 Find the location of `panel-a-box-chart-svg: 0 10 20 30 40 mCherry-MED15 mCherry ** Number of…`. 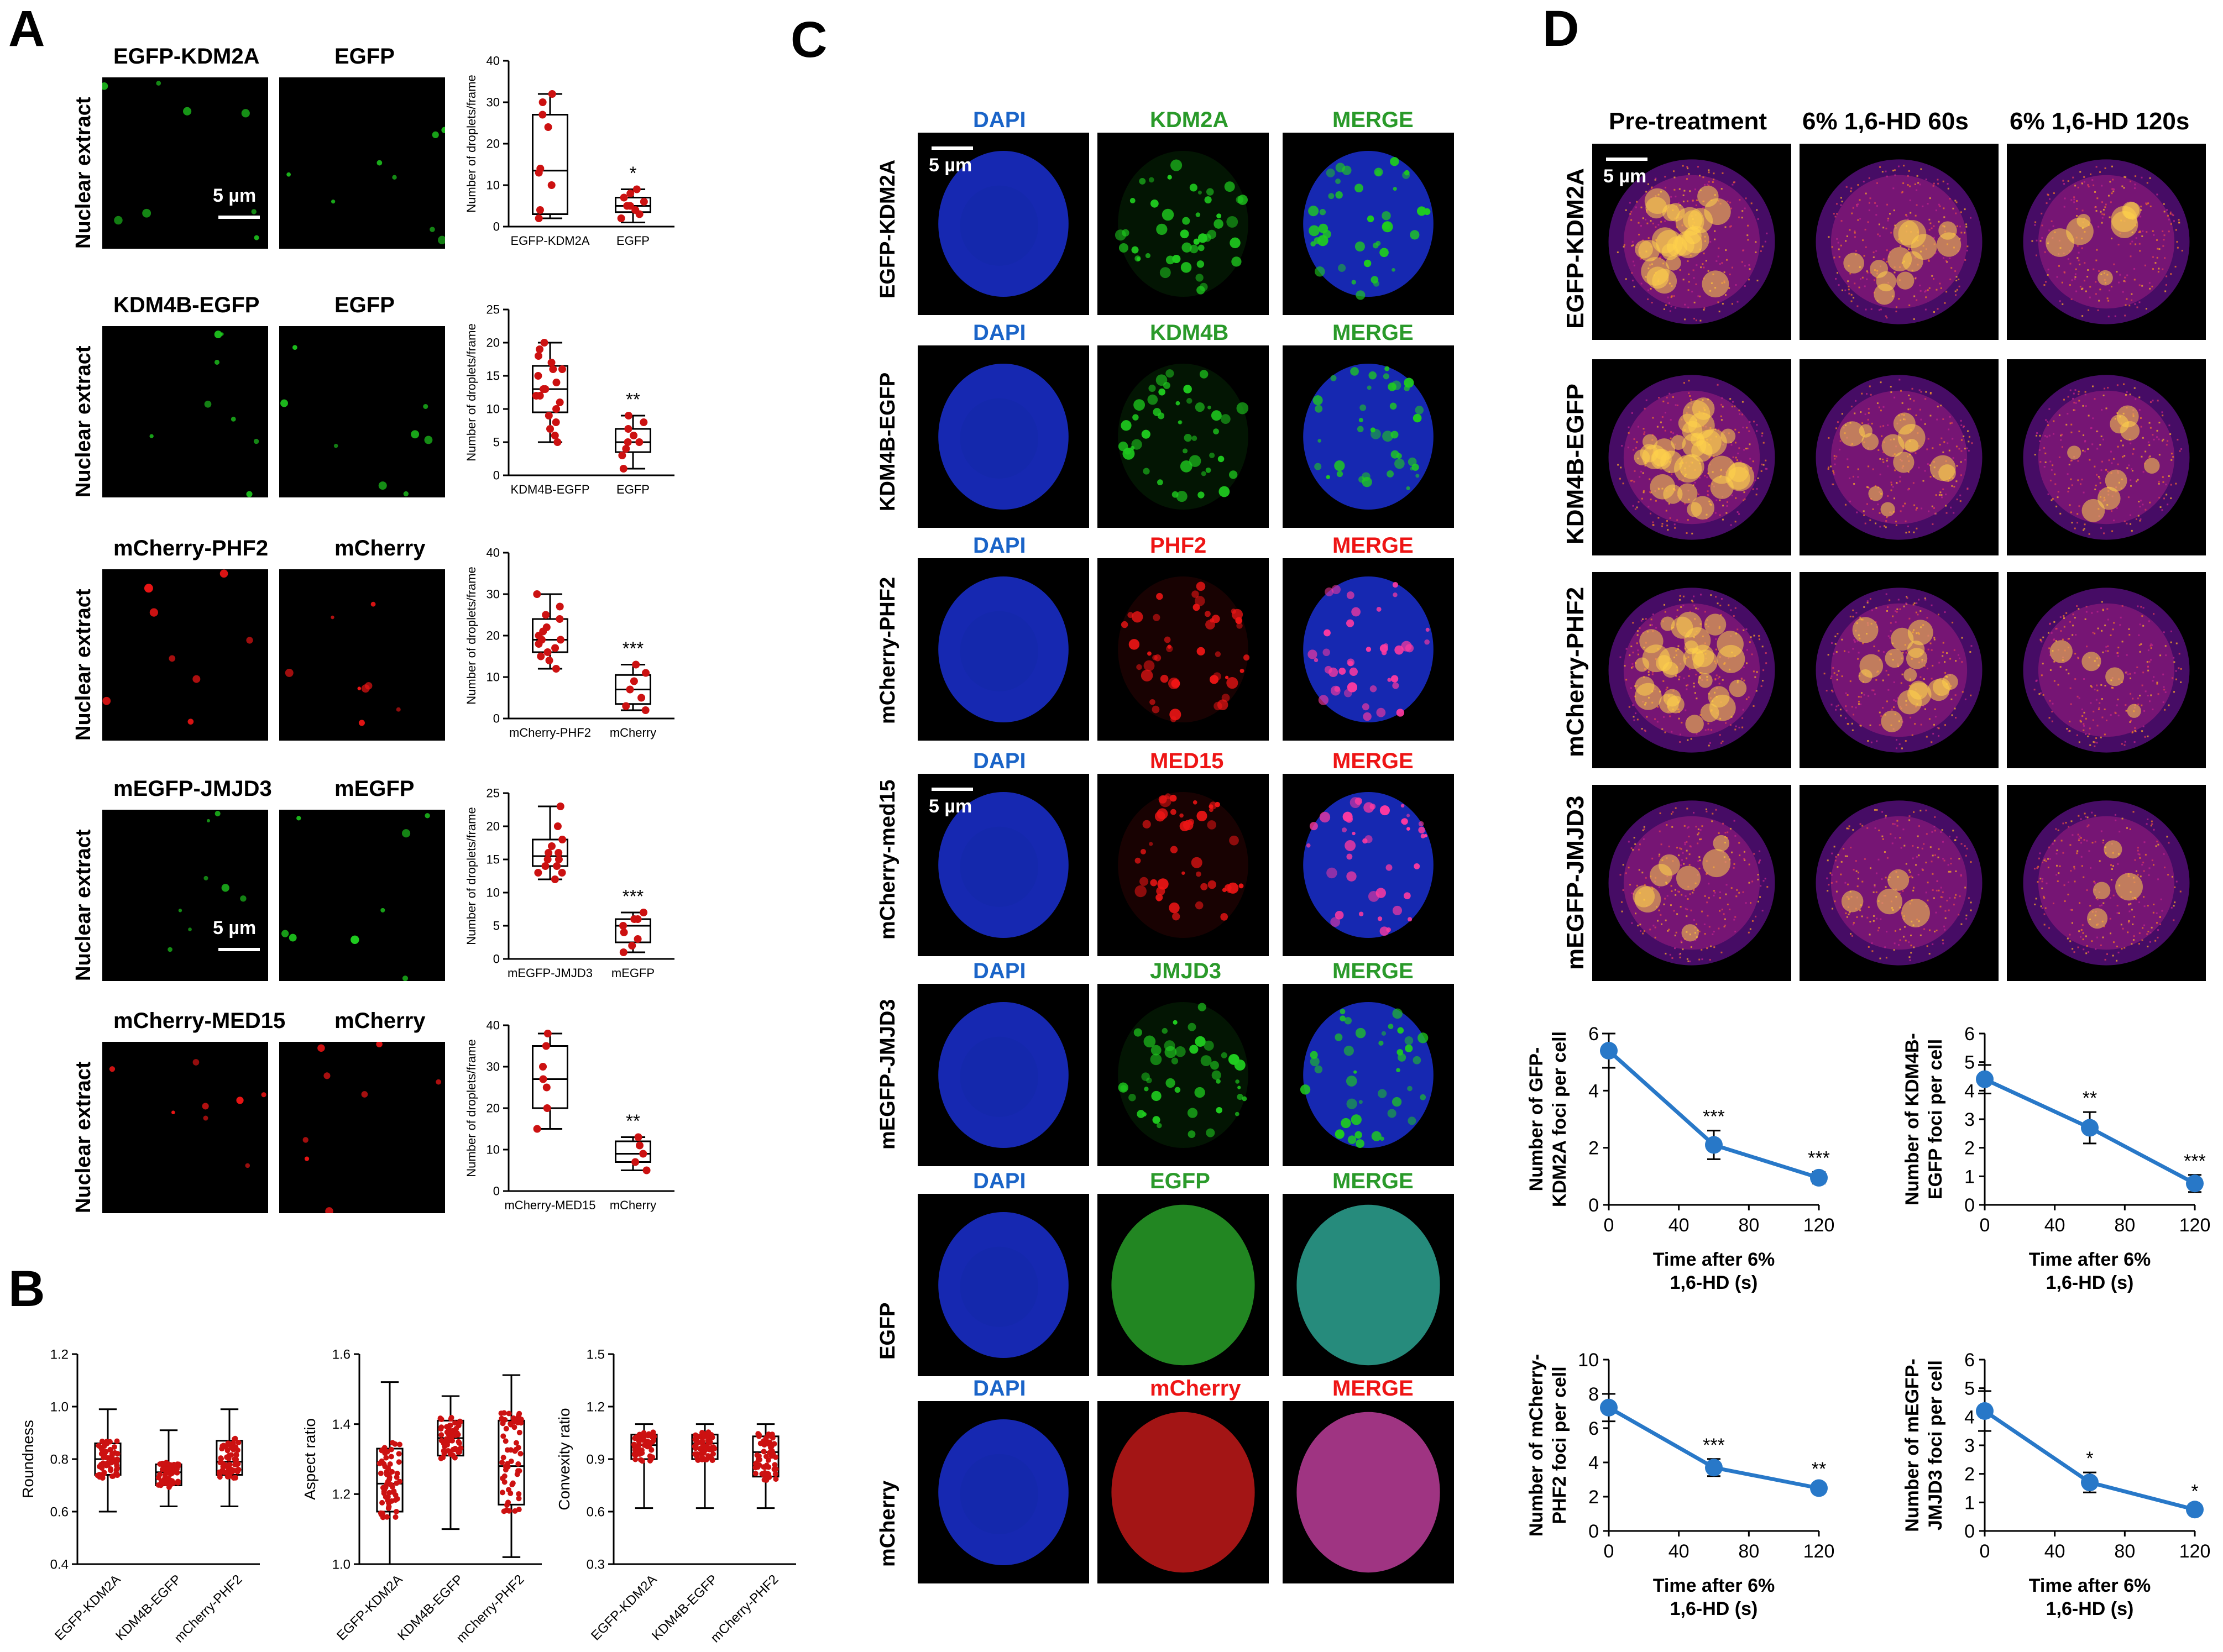

panel-a-box-chart-svg: 0 10 20 30 40 mCherry-MED15 mCherry ** Number of… is located at coordinates (569, 1115).